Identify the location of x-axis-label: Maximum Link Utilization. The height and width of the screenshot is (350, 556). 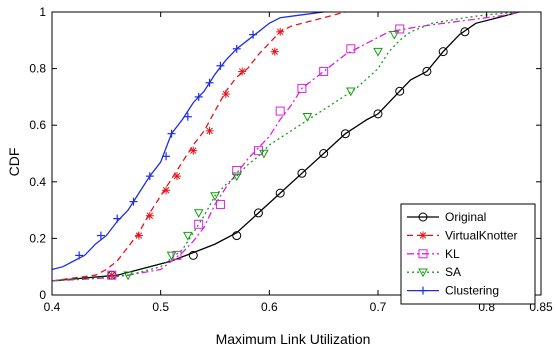
(293, 339).